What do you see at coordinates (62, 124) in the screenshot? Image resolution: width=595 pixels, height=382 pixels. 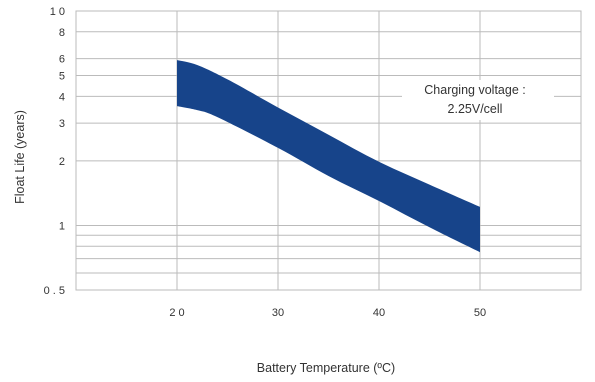 I see `y-tick-label: 3` at bounding box center [62, 124].